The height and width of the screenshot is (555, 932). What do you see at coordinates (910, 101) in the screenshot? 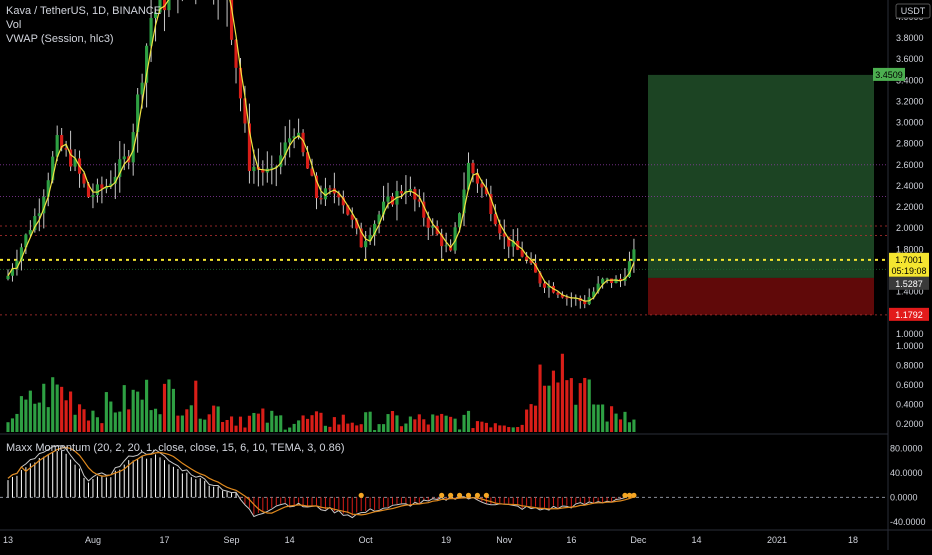
I see `price-tick-label: 3.2000` at bounding box center [910, 101].